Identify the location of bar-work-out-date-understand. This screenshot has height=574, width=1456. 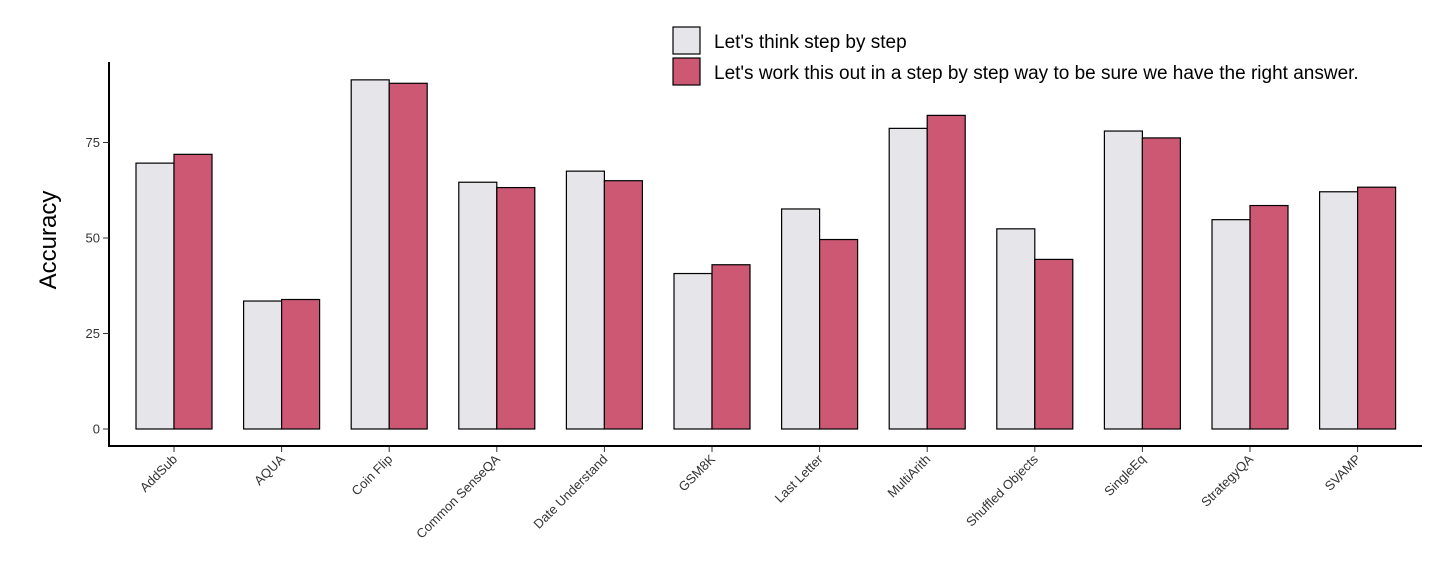
(623, 305).